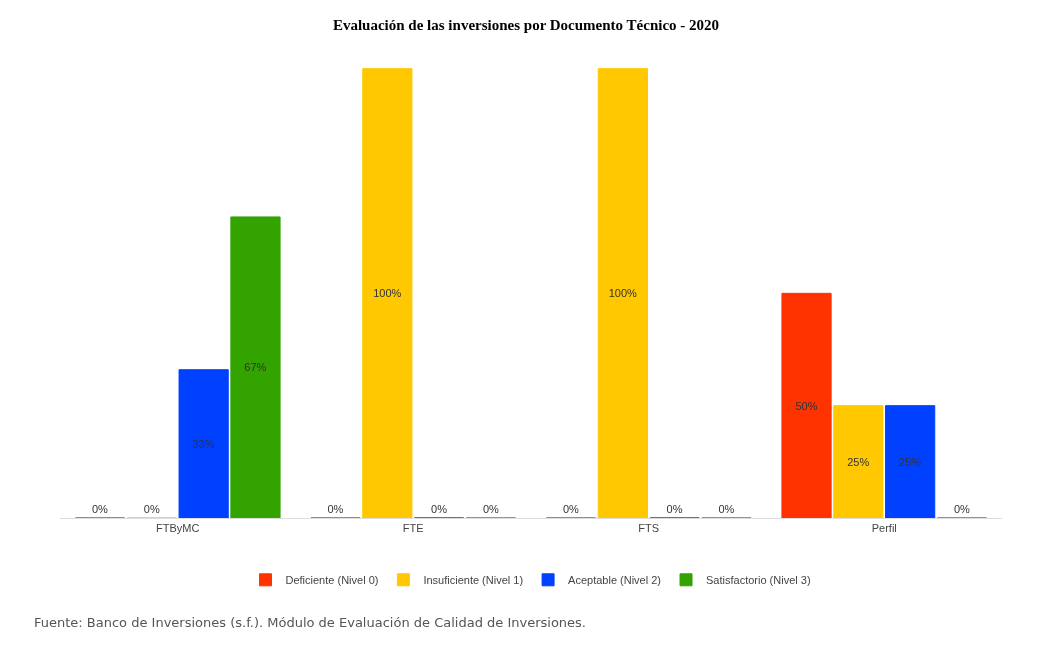  What do you see at coordinates (178, 528) in the screenshot?
I see `x-tick-label: FTByMC` at bounding box center [178, 528].